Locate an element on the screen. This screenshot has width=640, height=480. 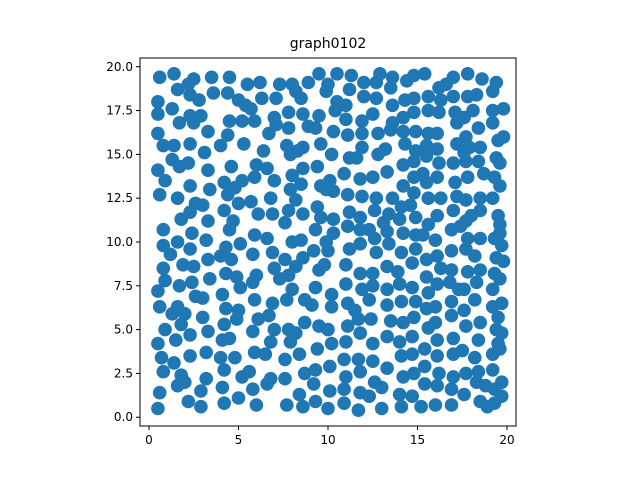
y-tick-label: 7.5 is located at coordinates (123, 286).